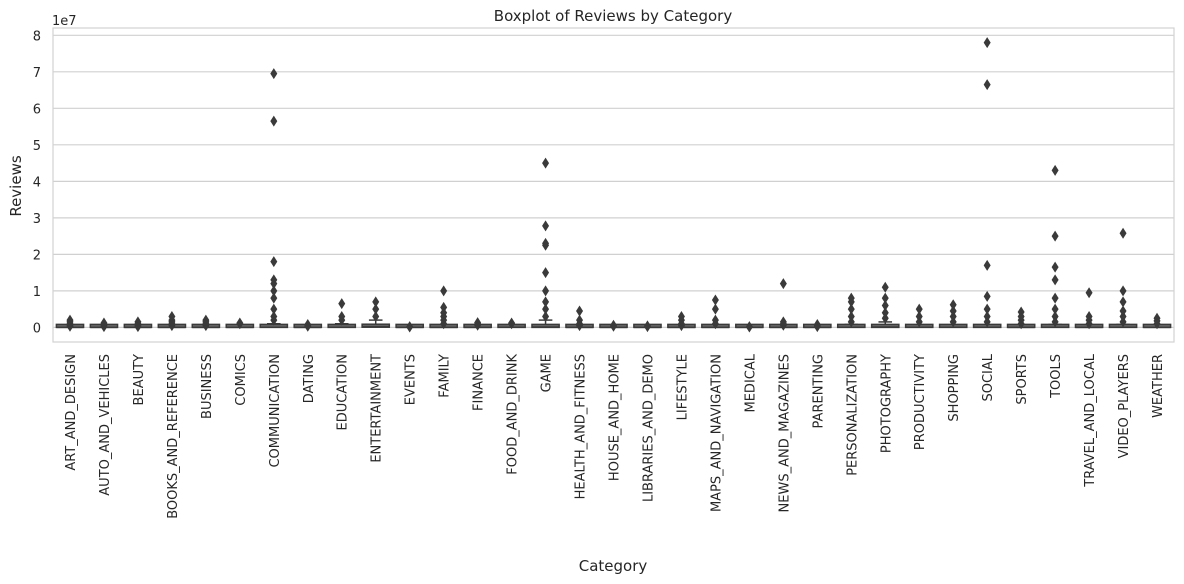 This screenshot has height=584, width=1184. Describe the element at coordinates (139, 379) in the screenshot. I see `x-tick-label: BEAUTY` at that location.